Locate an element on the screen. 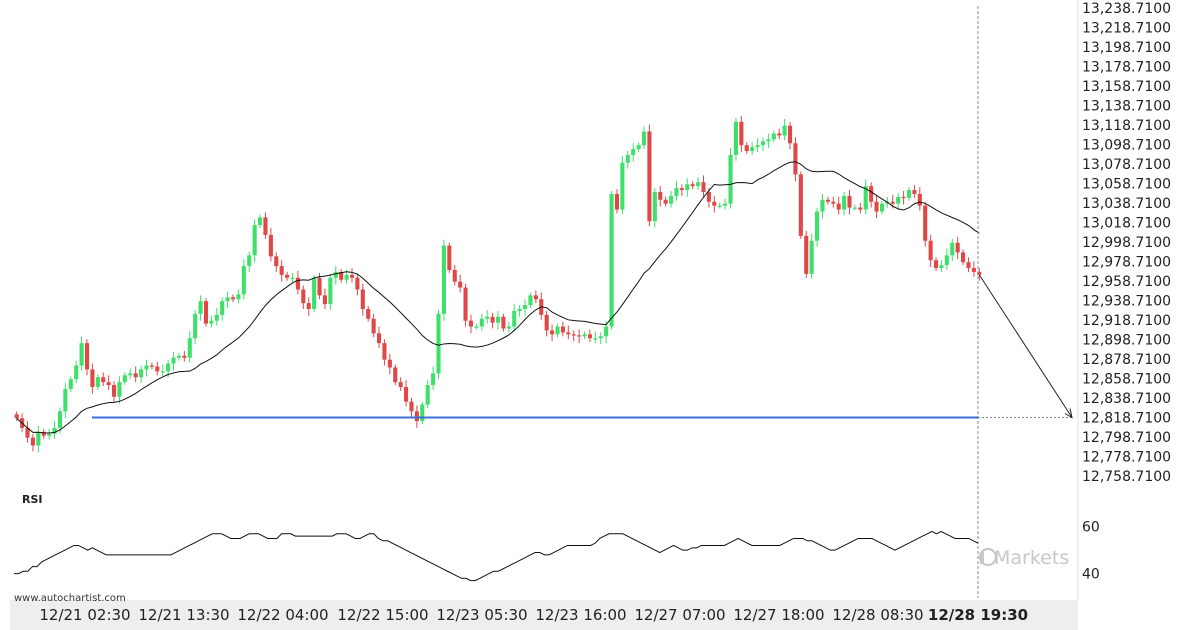 Image resolution: width=1200 pixels, height=630 pixels. price-tick-label: 12,858.7100 is located at coordinates (1126, 380).